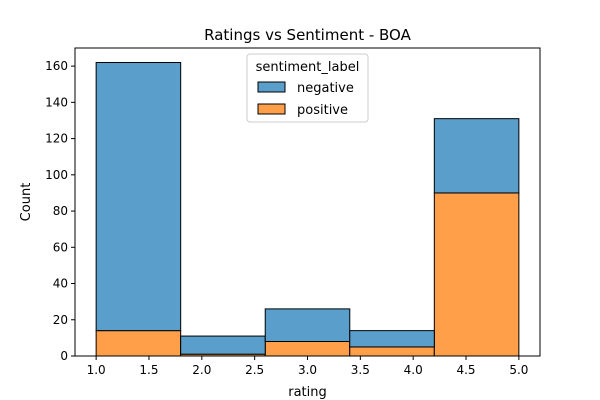 Image resolution: width=600 pixels, height=400 pixels. I want to click on legend-swatch-positive, so click(271, 109).